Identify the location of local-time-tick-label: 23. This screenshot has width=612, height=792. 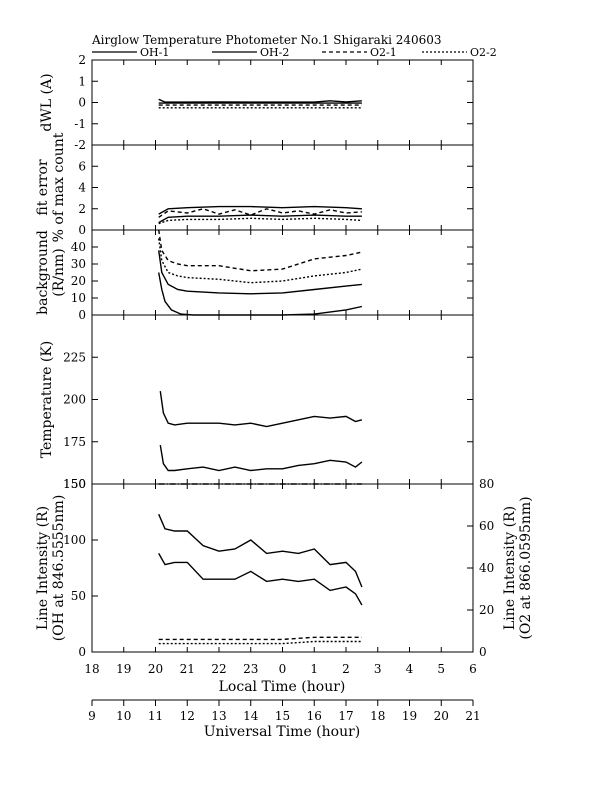
(250, 669).